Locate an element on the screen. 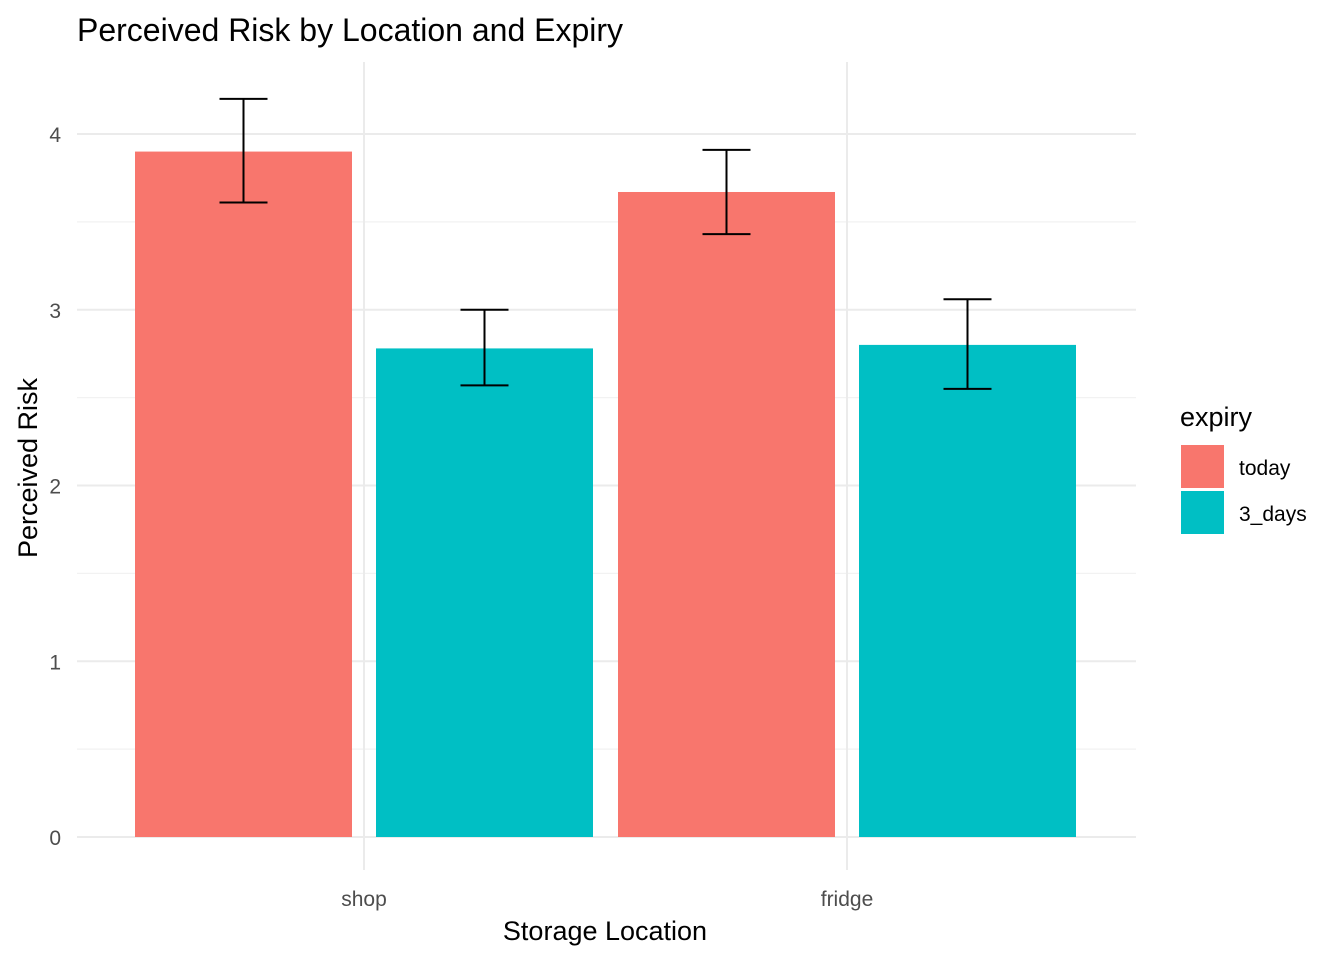 The width and height of the screenshot is (1344, 960). bar-shop-3_days is located at coordinates (484, 592).